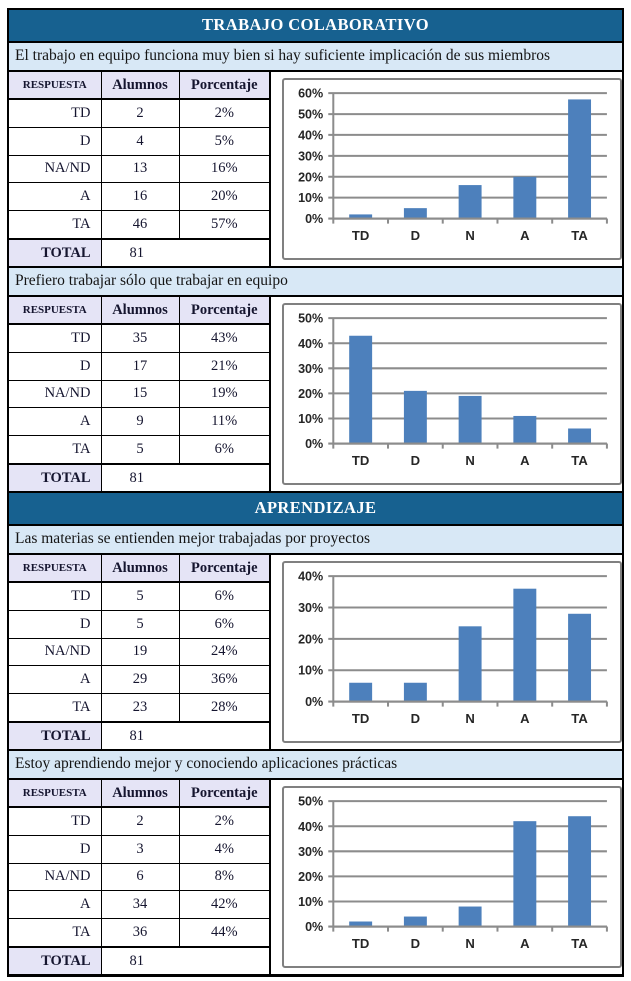 The height and width of the screenshot is (981, 631). Describe the element at coordinates (55, 652) in the screenshot. I see `respuesta-cell: NA/ND` at that location.